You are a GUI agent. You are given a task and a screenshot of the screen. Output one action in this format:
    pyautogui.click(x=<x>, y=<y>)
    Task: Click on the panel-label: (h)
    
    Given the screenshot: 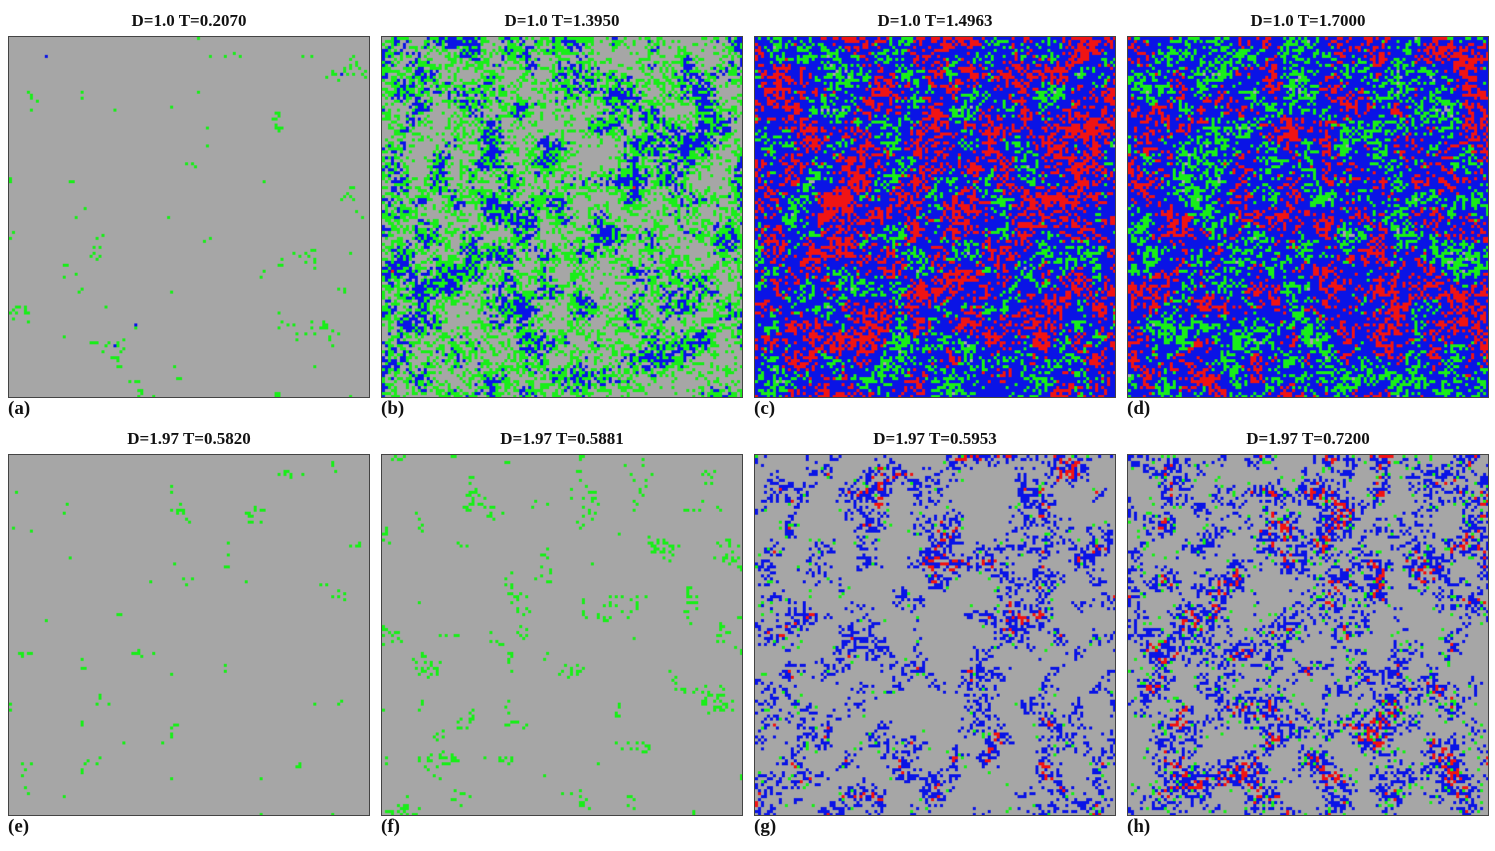 What is the action you would take?
    pyautogui.click(x=1139, y=826)
    